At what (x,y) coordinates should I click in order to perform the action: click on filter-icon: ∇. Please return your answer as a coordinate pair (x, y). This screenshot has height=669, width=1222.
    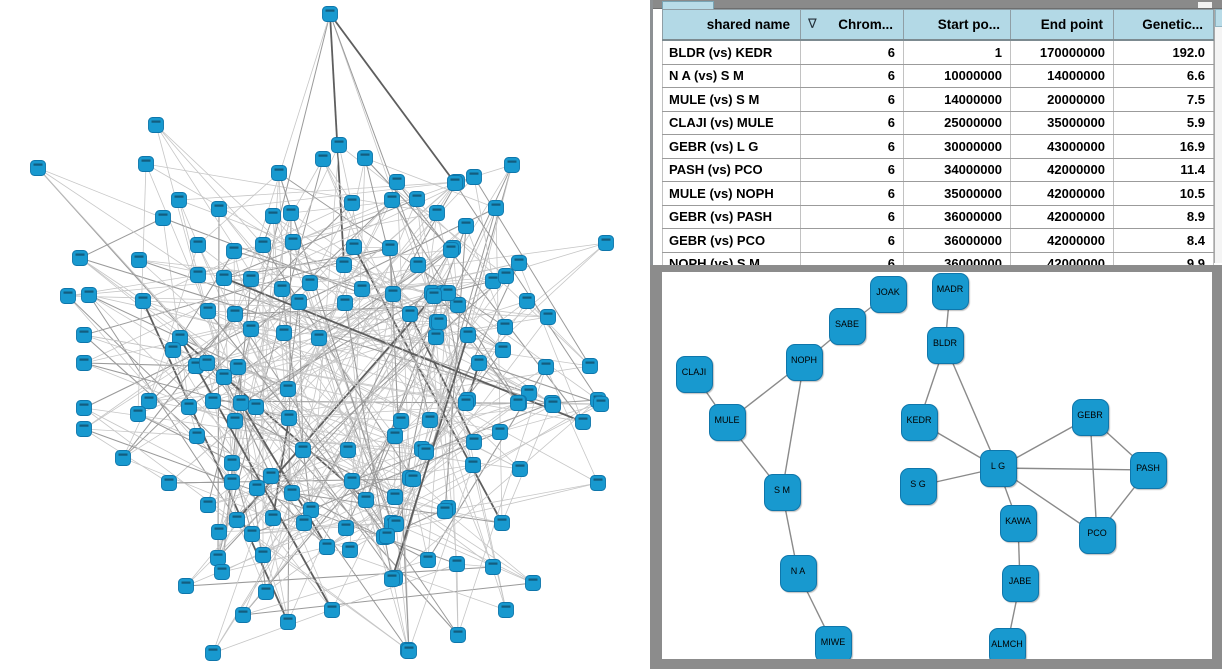
    Looking at the image, I should click on (812, 23).